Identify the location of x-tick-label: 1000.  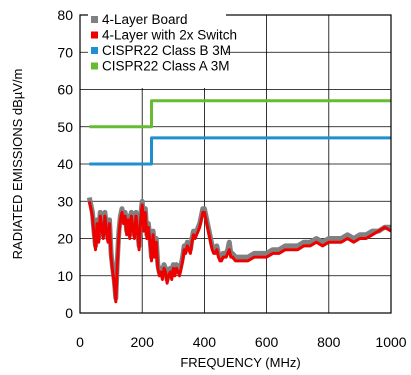
(390, 342).